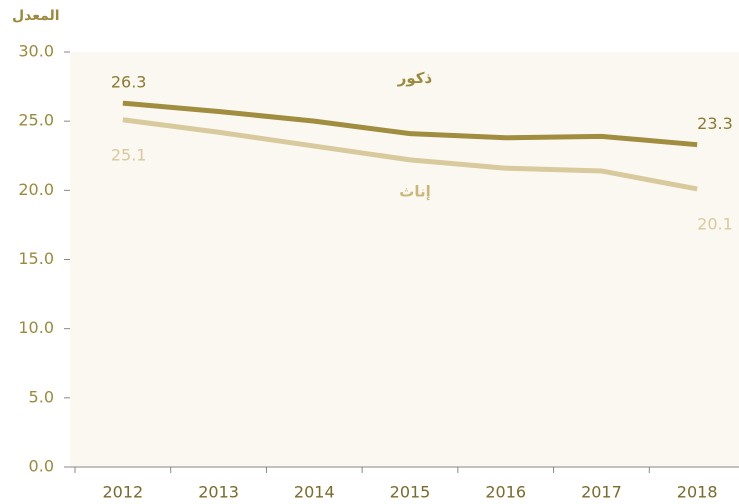  Describe the element at coordinates (505, 492) in the screenshot. I see `x-tick-label: 2016` at that location.